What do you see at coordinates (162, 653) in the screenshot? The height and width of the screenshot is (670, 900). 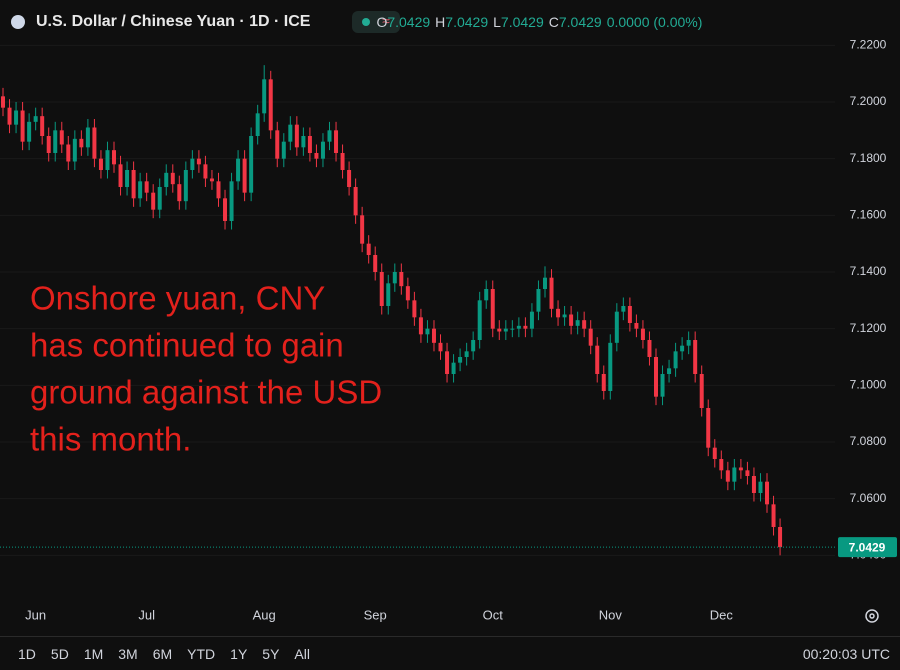 I see `range-button: 6M` at bounding box center [162, 653].